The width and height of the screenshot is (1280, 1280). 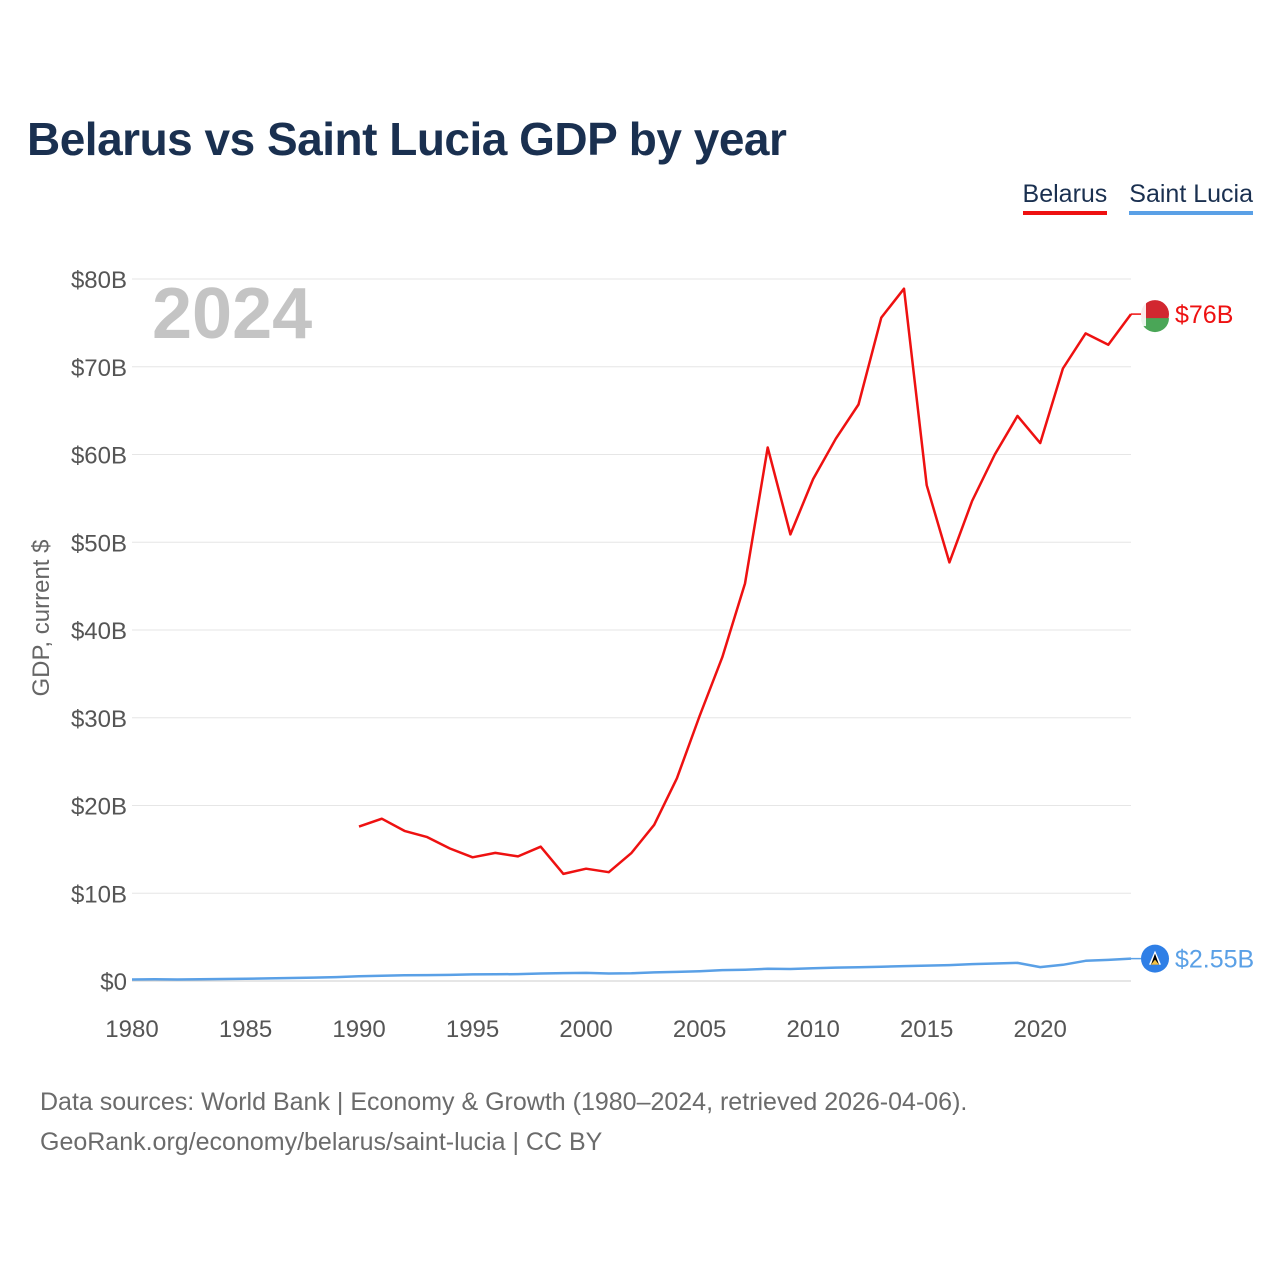 I want to click on end-label-belarus: $76B, so click(x=1204, y=315).